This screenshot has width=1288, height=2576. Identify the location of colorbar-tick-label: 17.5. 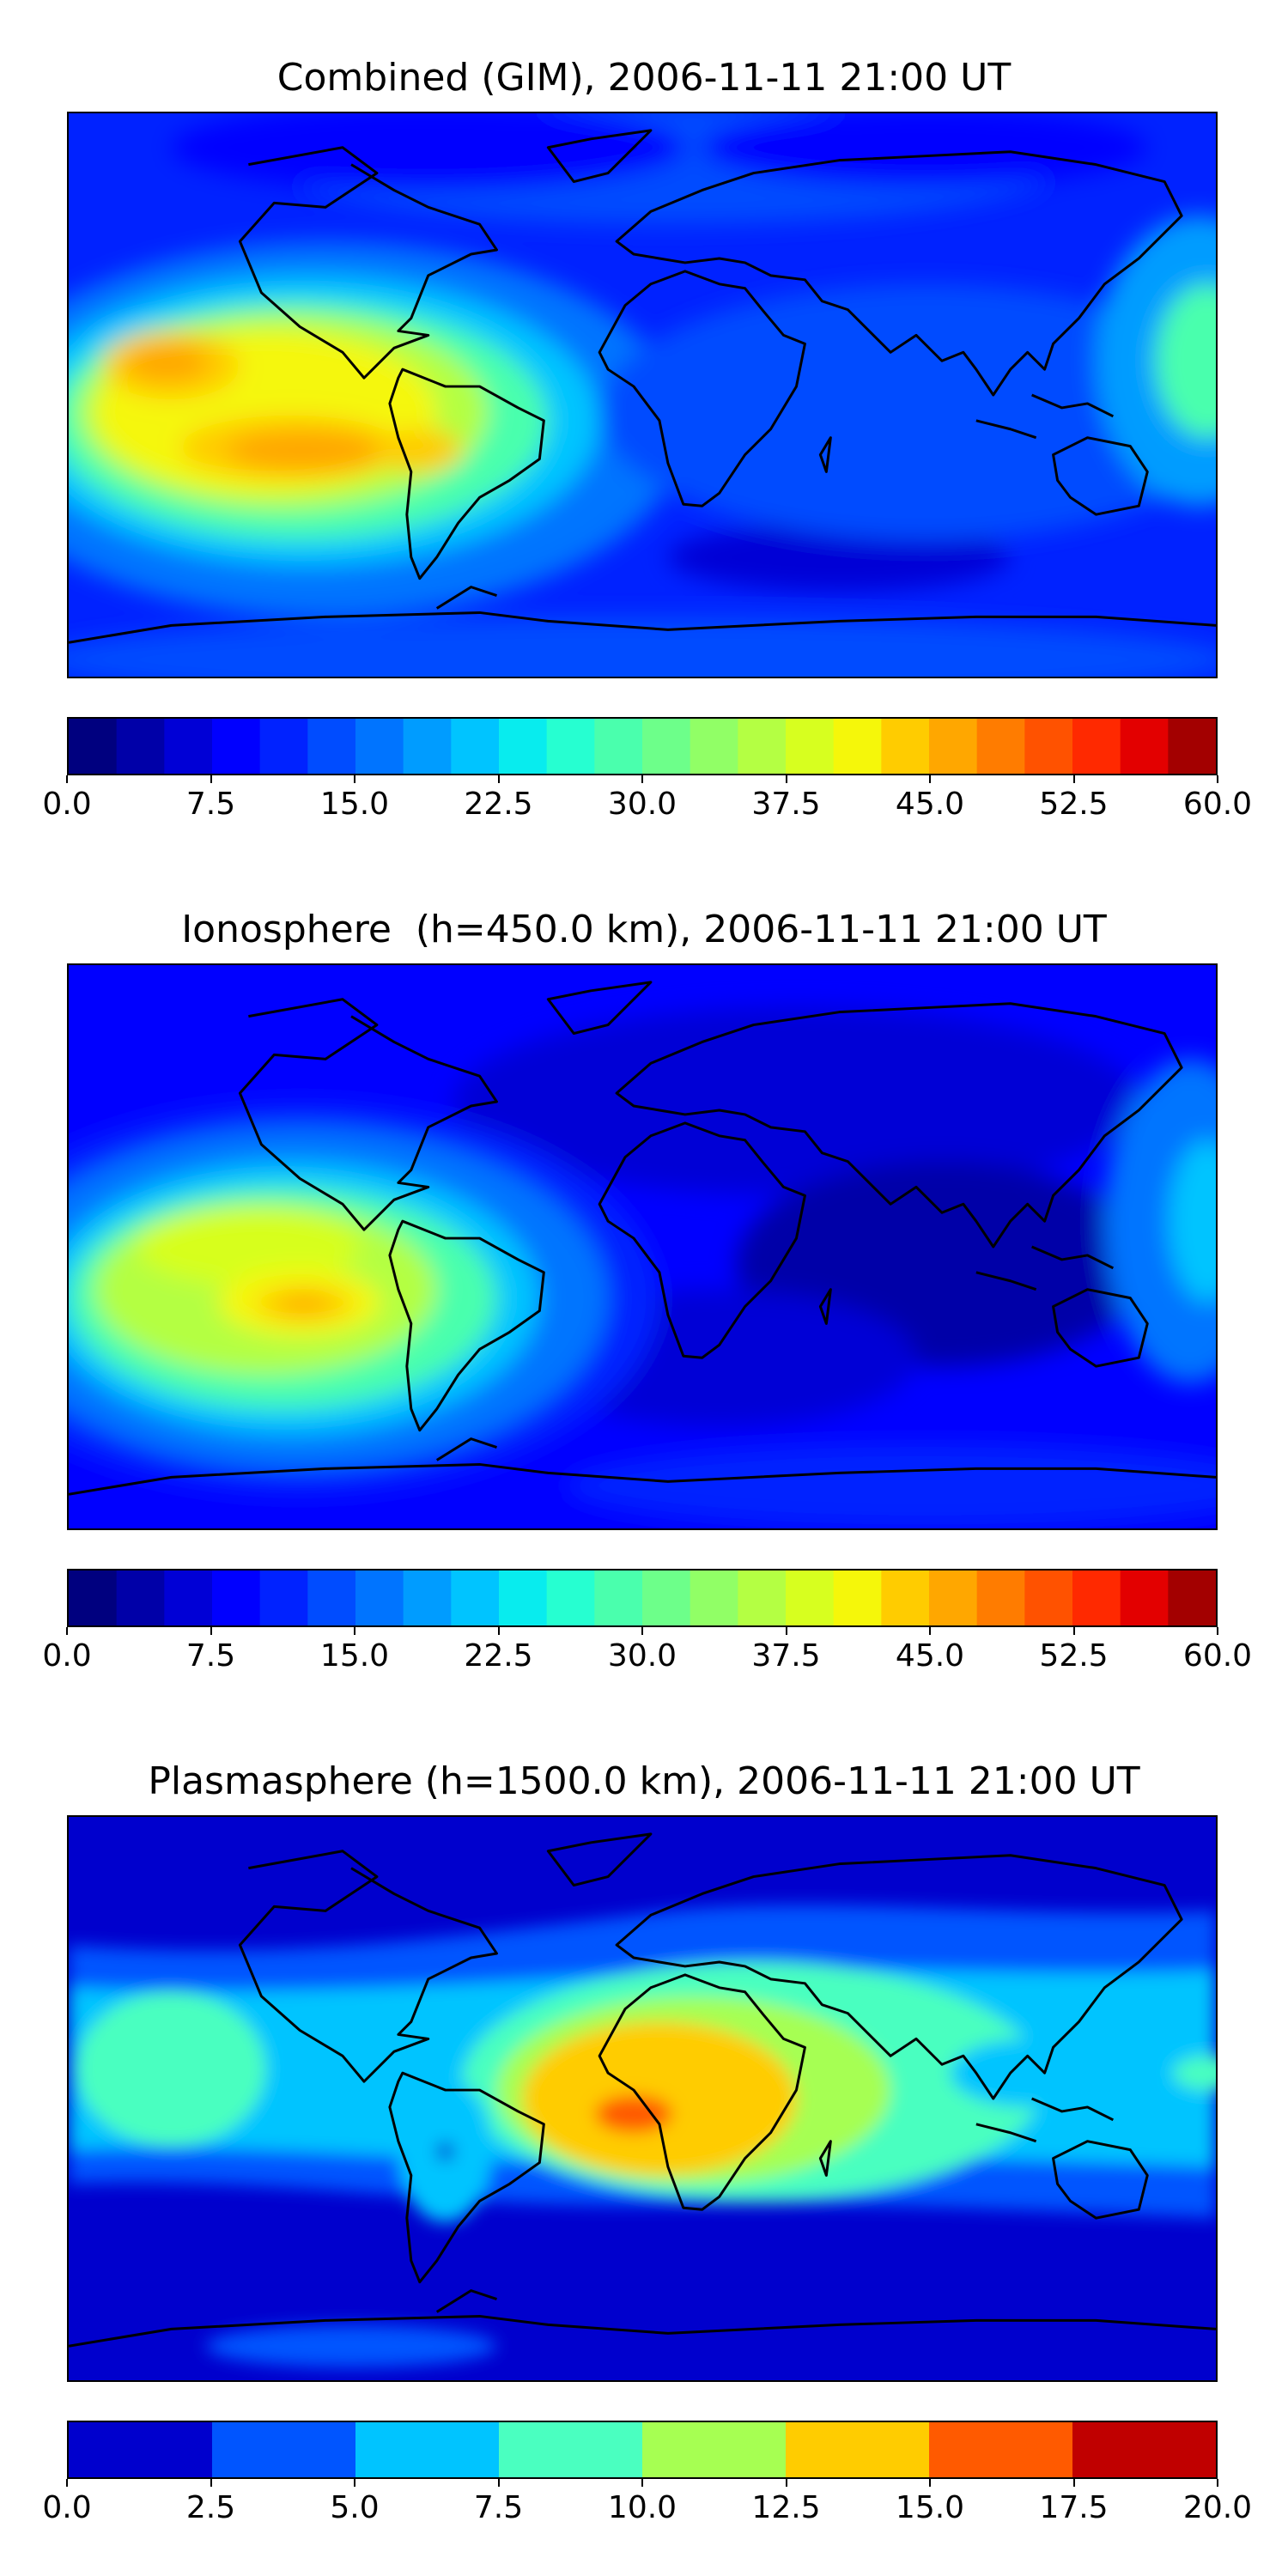
(1074, 2507).